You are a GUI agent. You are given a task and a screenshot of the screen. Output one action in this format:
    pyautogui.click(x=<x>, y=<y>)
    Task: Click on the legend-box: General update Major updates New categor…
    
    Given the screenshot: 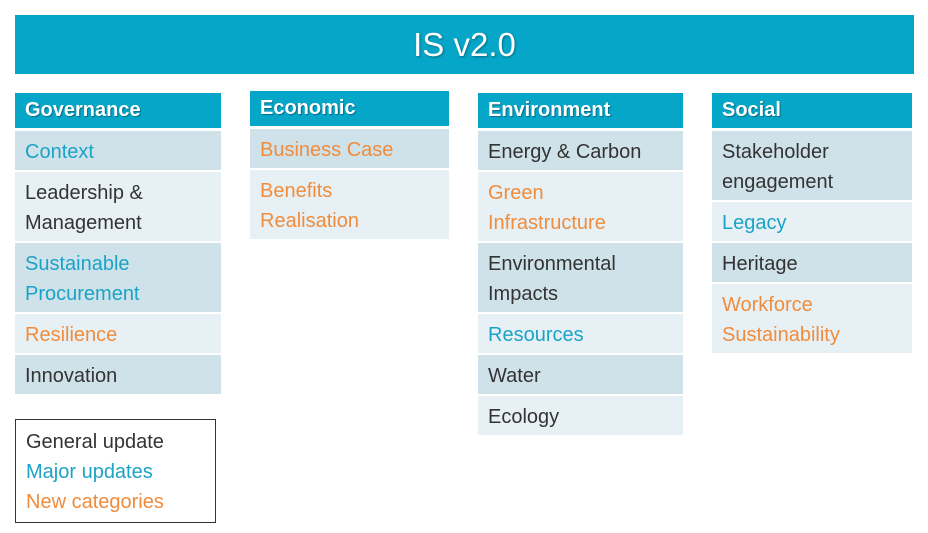 What is the action you would take?
    pyautogui.click(x=115, y=471)
    